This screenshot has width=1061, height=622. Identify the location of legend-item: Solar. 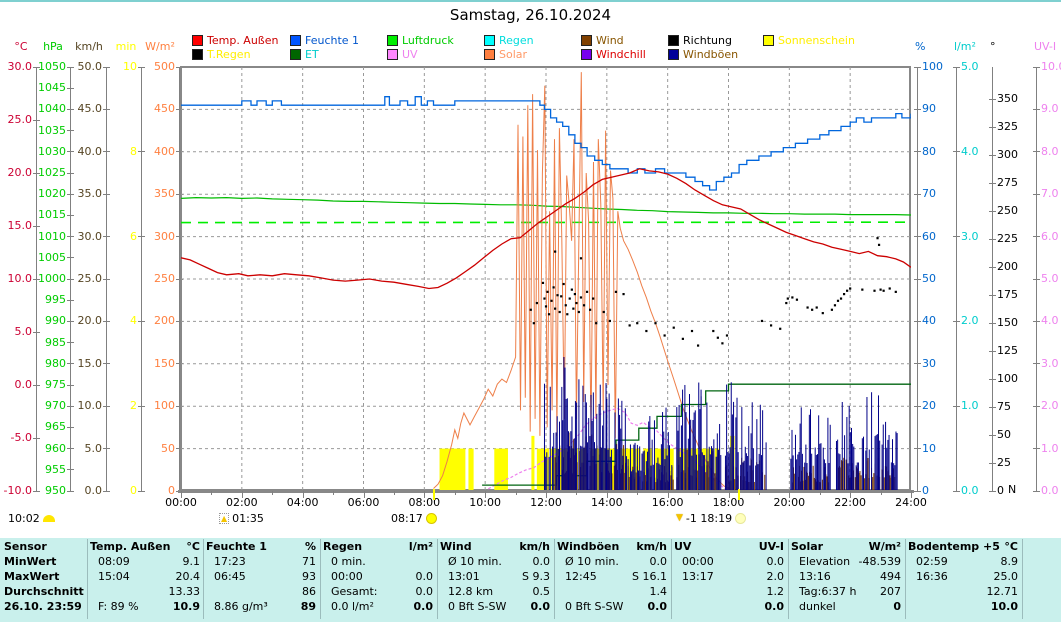
(505, 54).